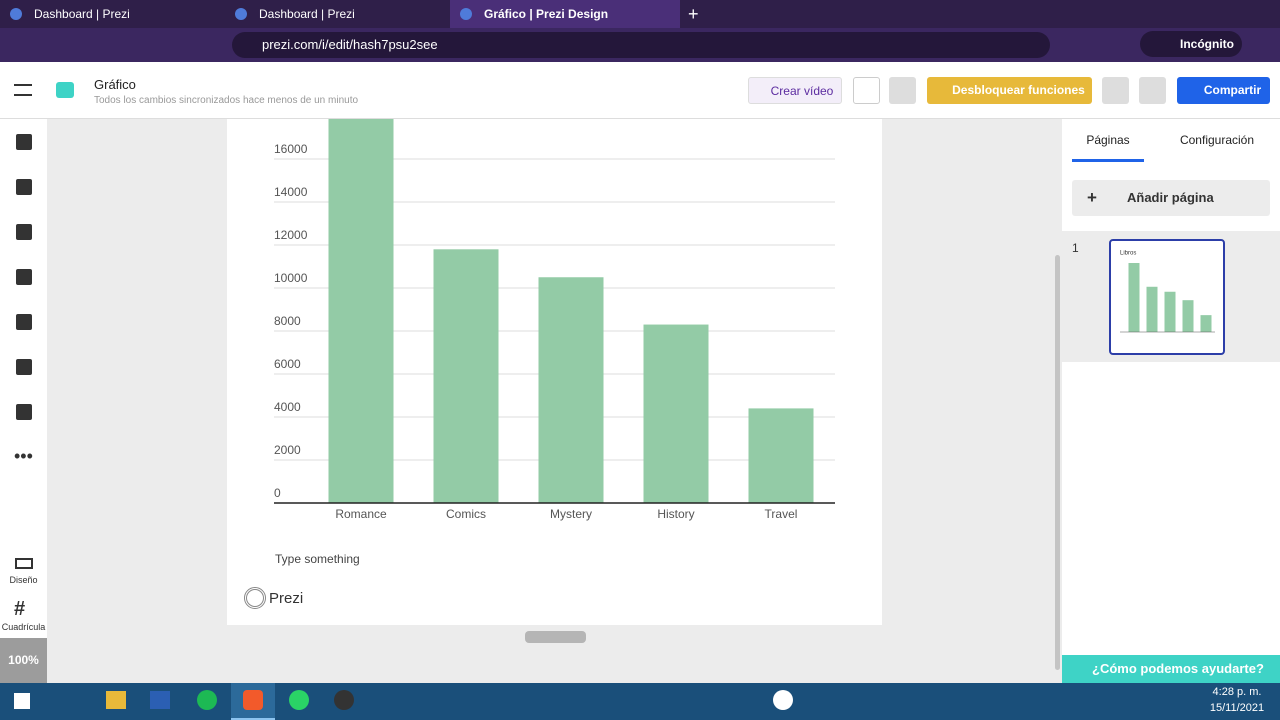 The height and width of the screenshot is (720, 1280). Describe the element at coordinates (24, 367) in the screenshot. I see `shapes-tool` at that location.